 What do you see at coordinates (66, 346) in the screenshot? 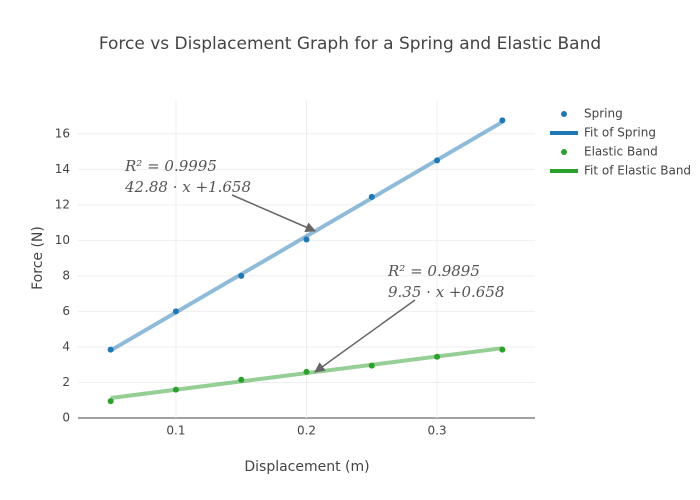
I see `y-tick-label: 4` at bounding box center [66, 346].